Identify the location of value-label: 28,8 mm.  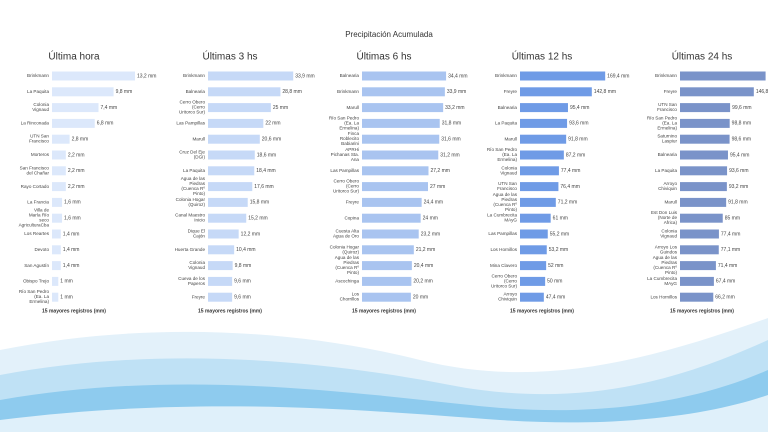
(291, 92).